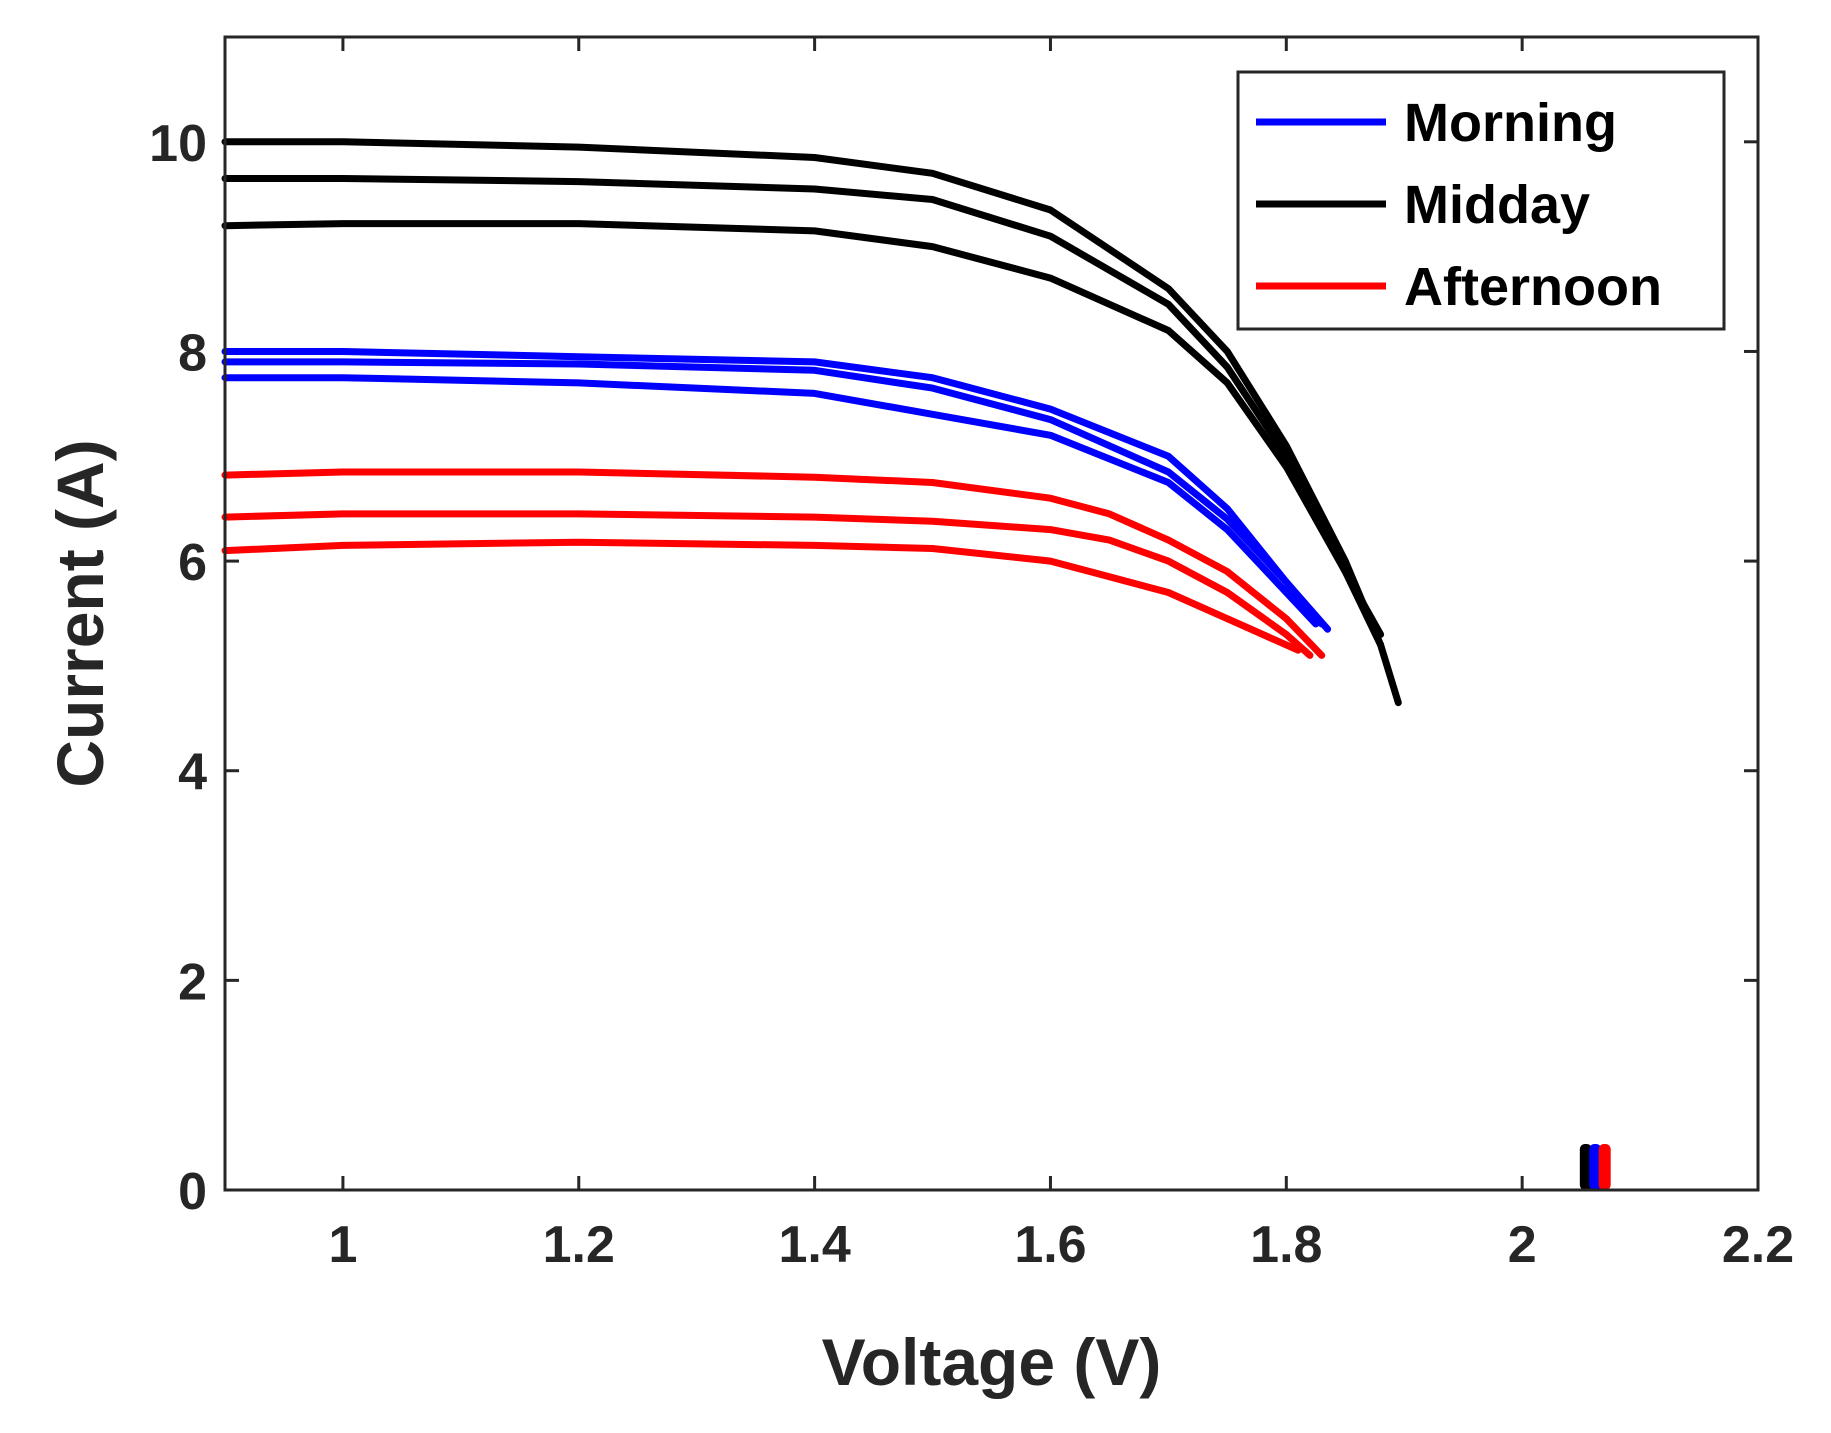 The width and height of the screenshot is (1831, 1433). What do you see at coordinates (80, 613) in the screenshot?
I see `y-axis-label: Current (A)` at bounding box center [80, 613].